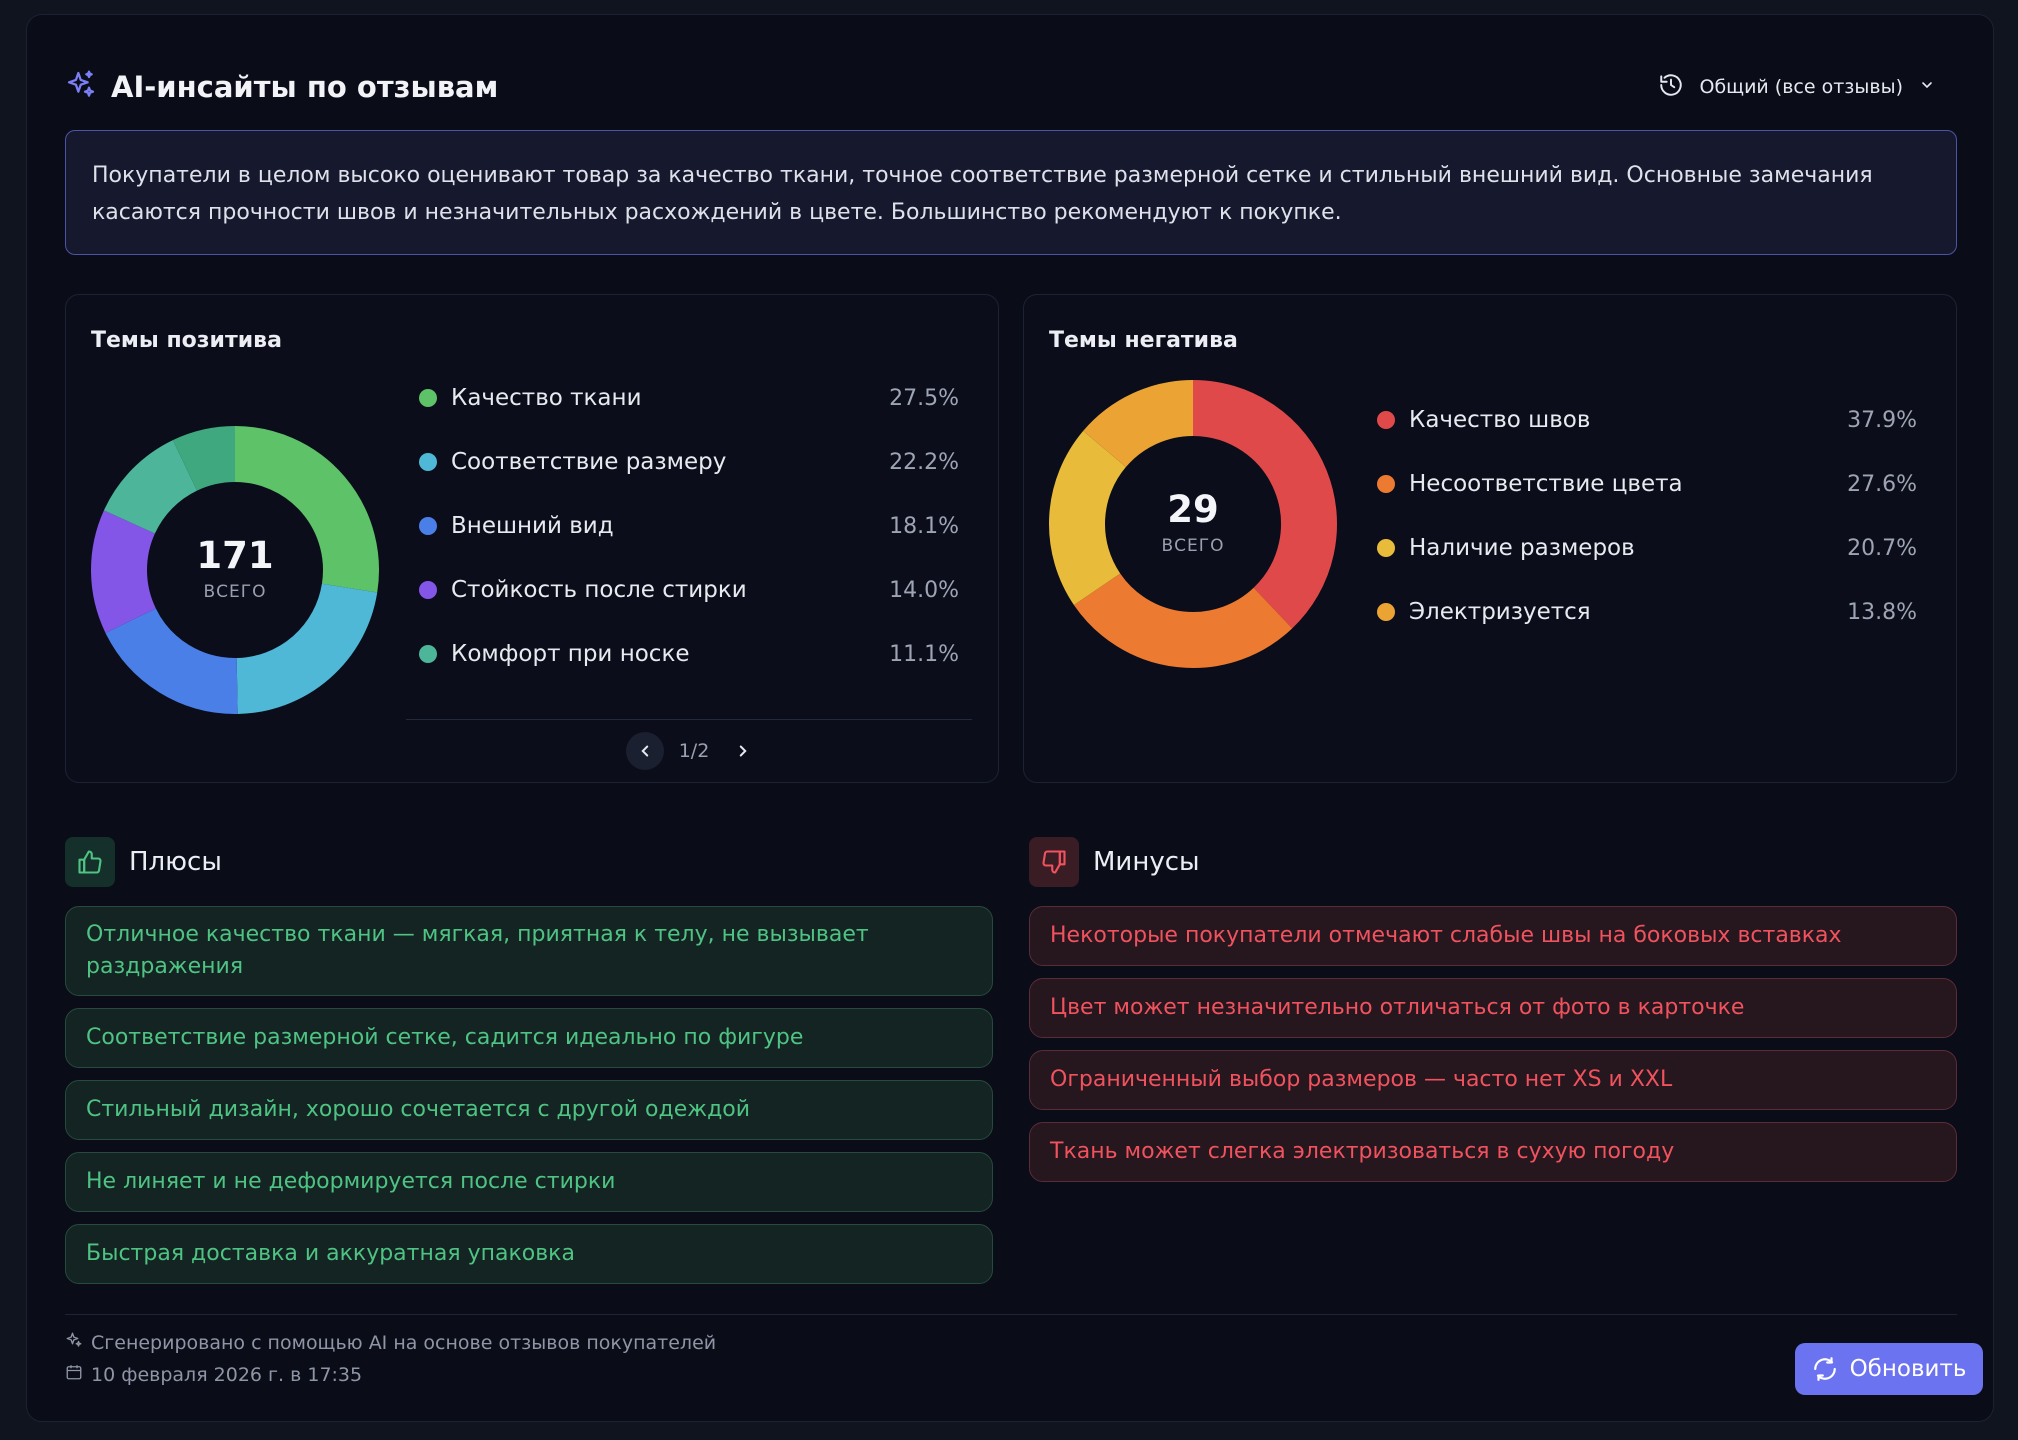  Describe the element at coordinates (1882, 548) in the screenshot. I see `legend-percent: 20.7%` at that location.